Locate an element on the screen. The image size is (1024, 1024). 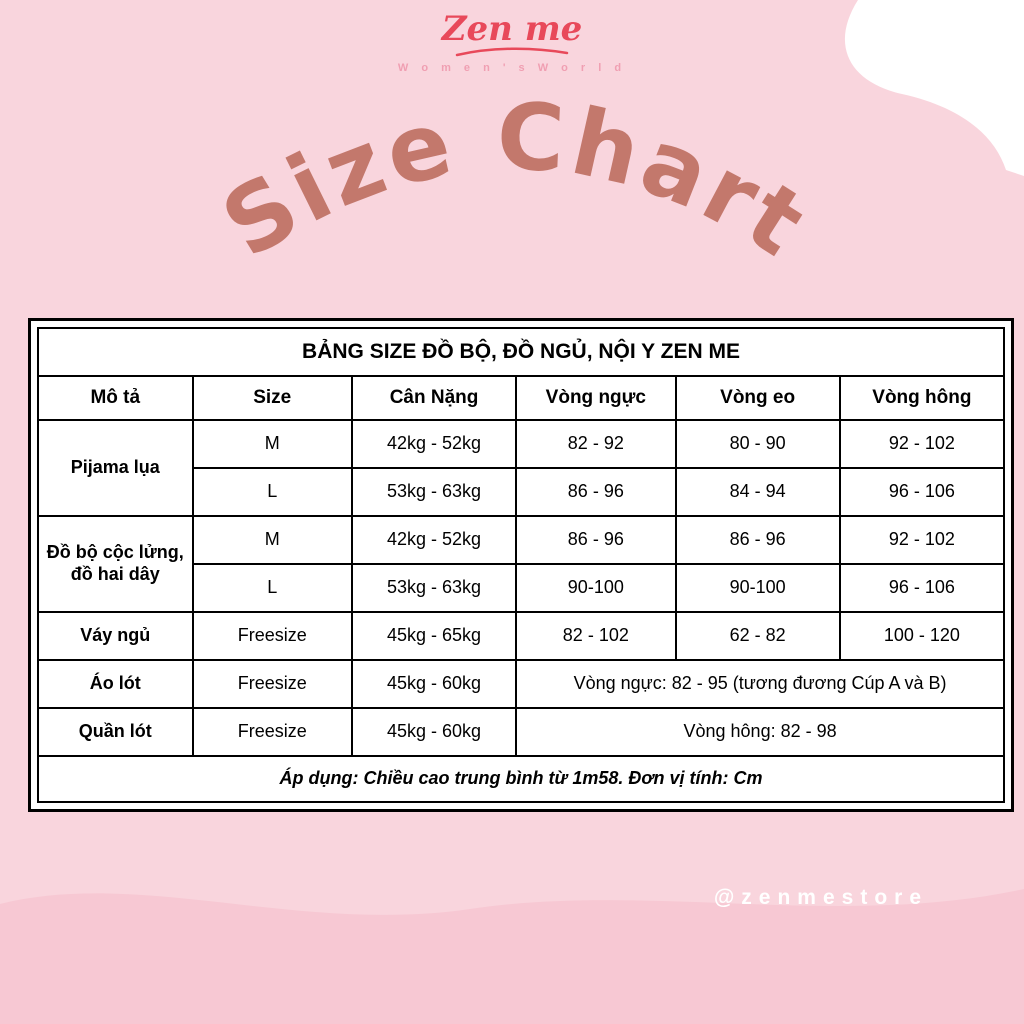
table-row: L 53kg - 63kg 90-100 90-100 96 - 106 is located at coordinates (522, 588).